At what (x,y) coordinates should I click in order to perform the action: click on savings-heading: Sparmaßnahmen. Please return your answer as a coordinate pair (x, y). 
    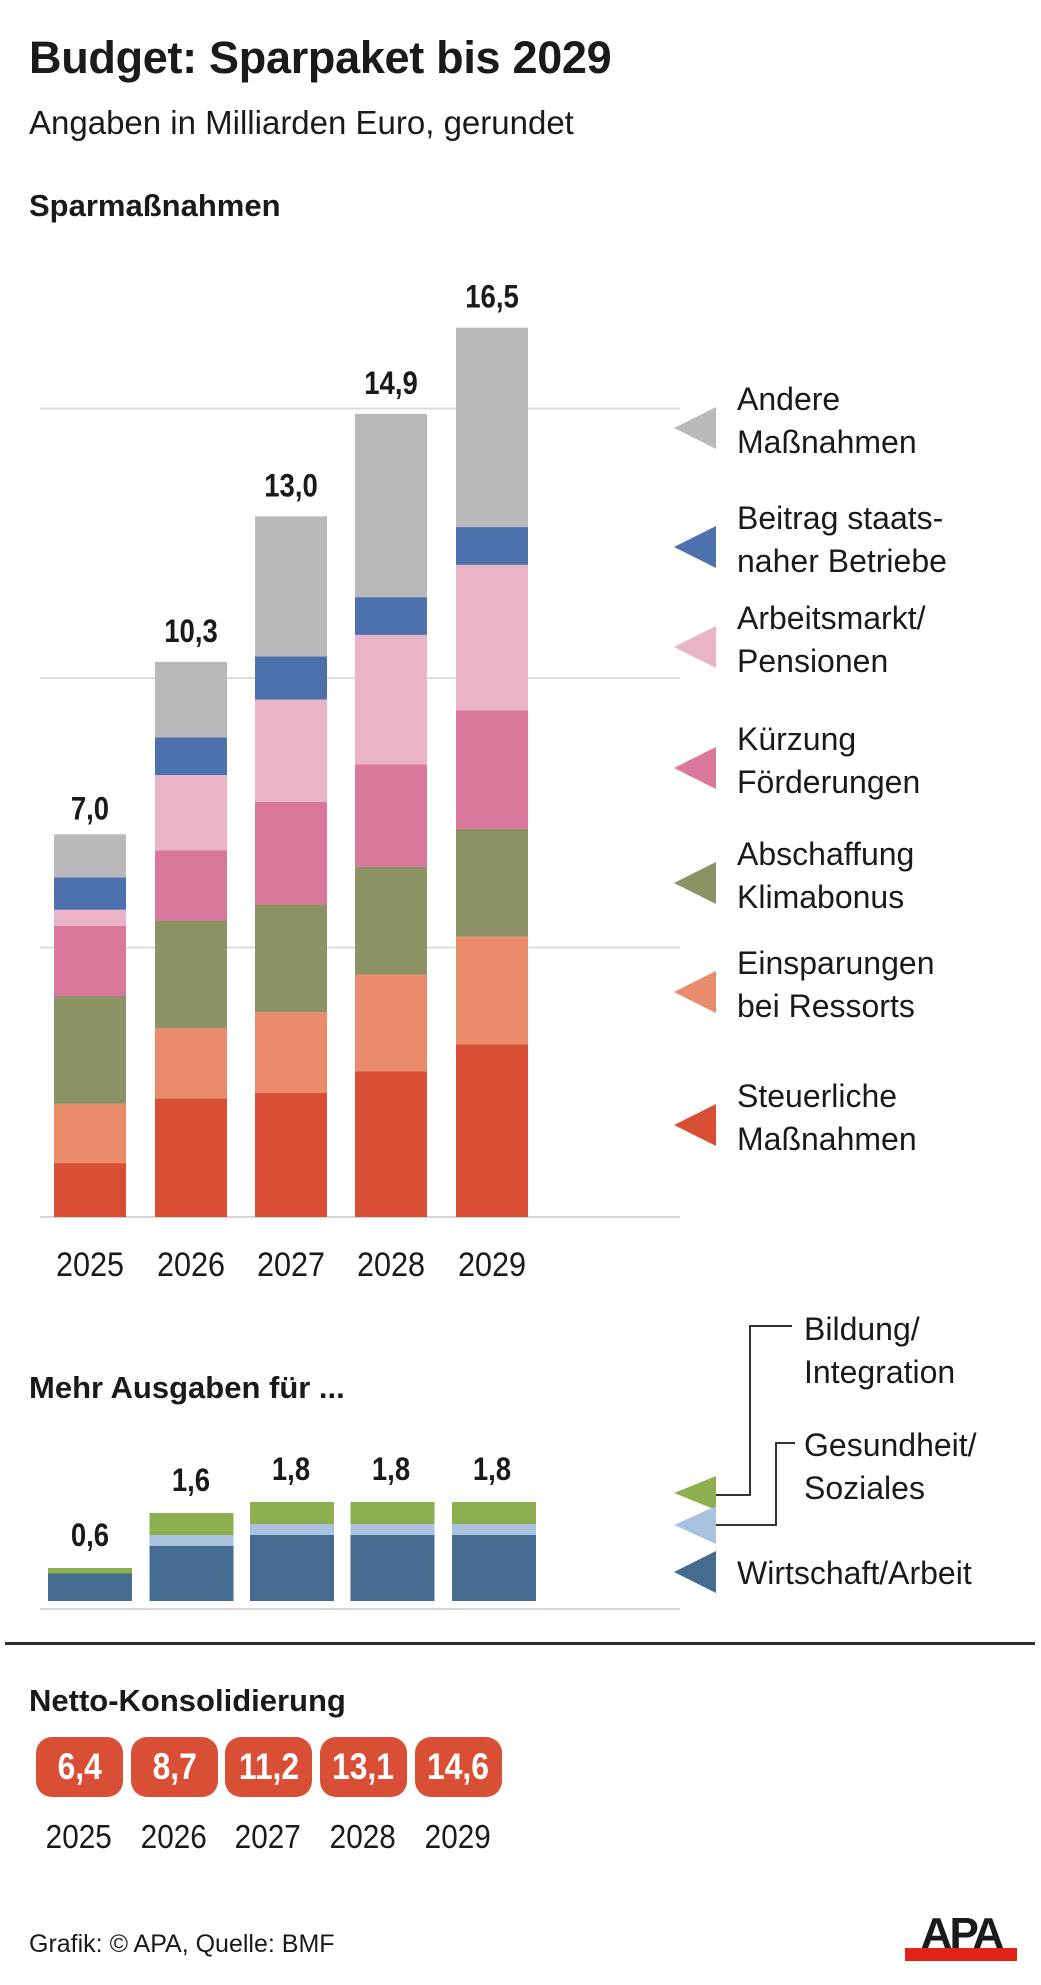
    Looking at the image, I should click on (155, 205).